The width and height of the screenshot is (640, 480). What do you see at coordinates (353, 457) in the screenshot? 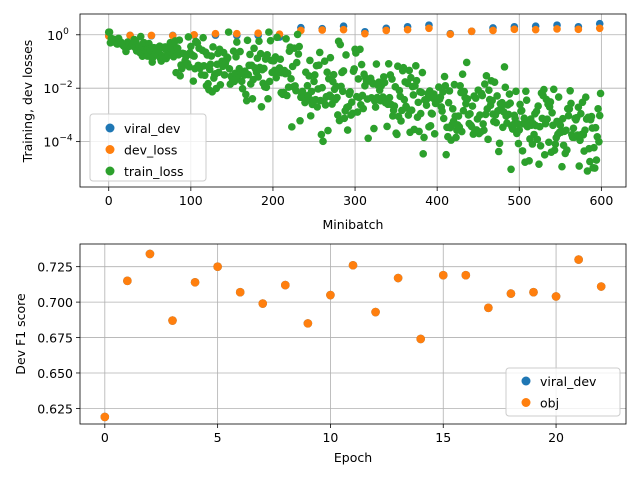
I see `bottom-chart-xlabel: Epoch` at bounding box center [353, 457].